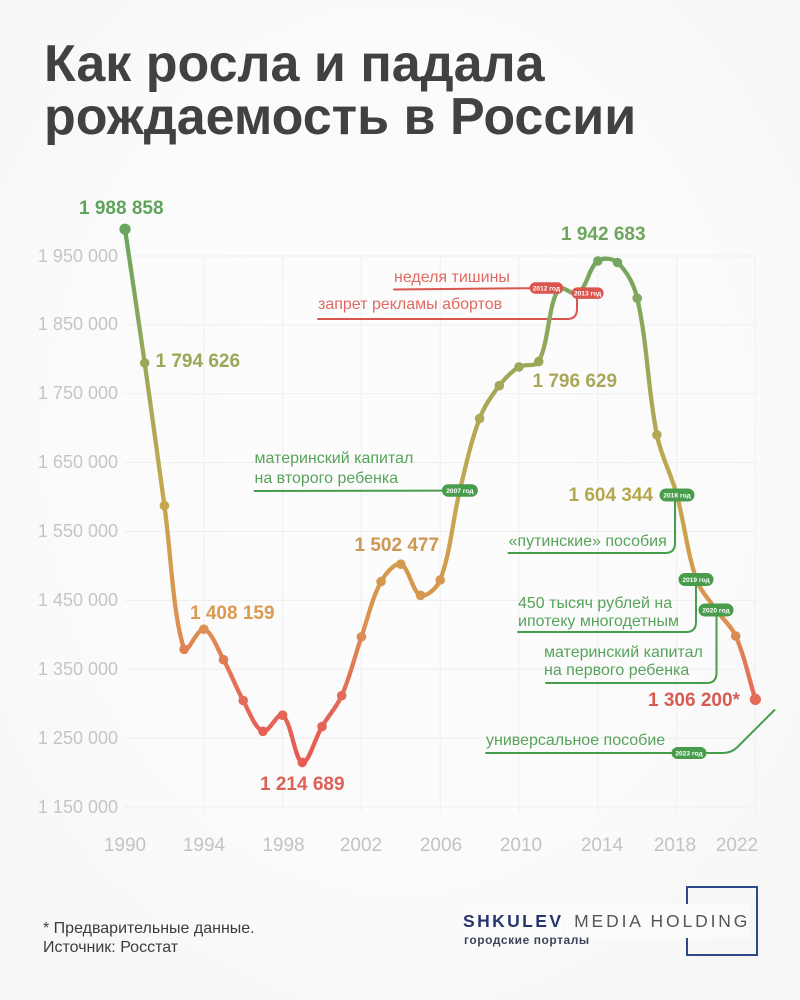  I want to click on svg-text: 2018 год, so click(677, 495).